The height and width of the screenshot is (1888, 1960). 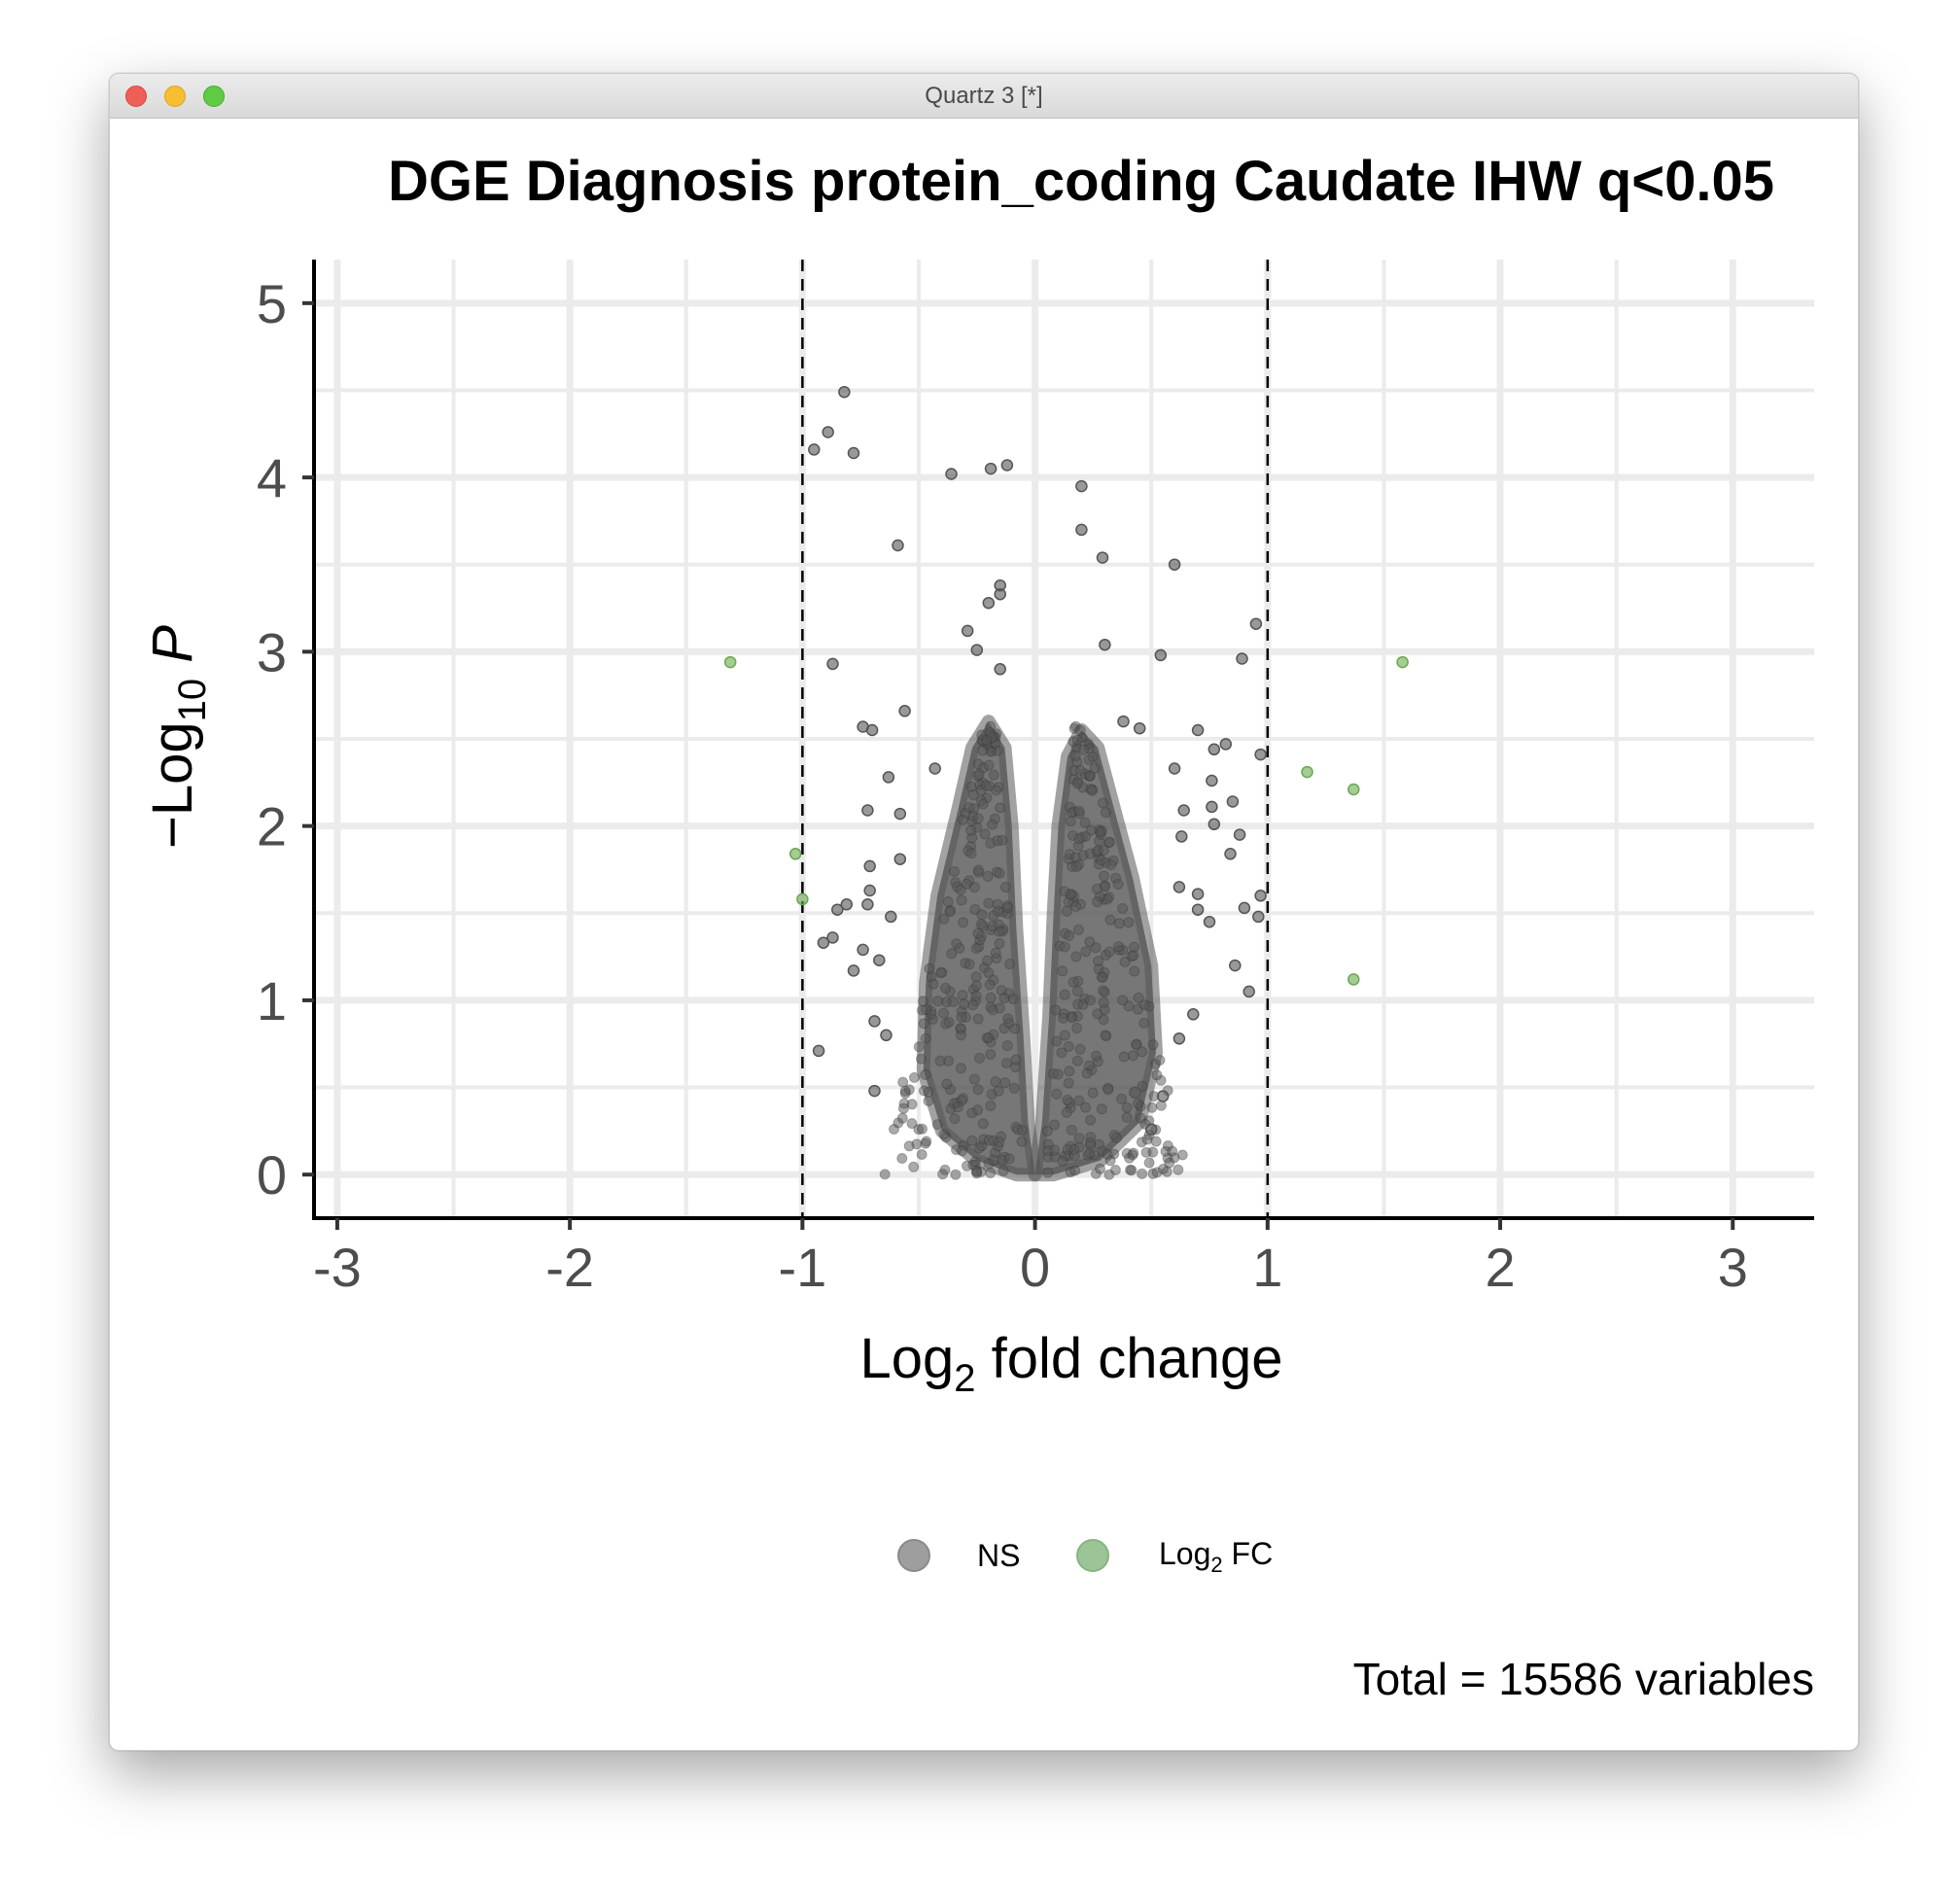 What do you see at coordinates (1583, 1679) in the screenshot?
I see `total-caption: Total = 15586 variables` at bounding box center [1583, 1679].